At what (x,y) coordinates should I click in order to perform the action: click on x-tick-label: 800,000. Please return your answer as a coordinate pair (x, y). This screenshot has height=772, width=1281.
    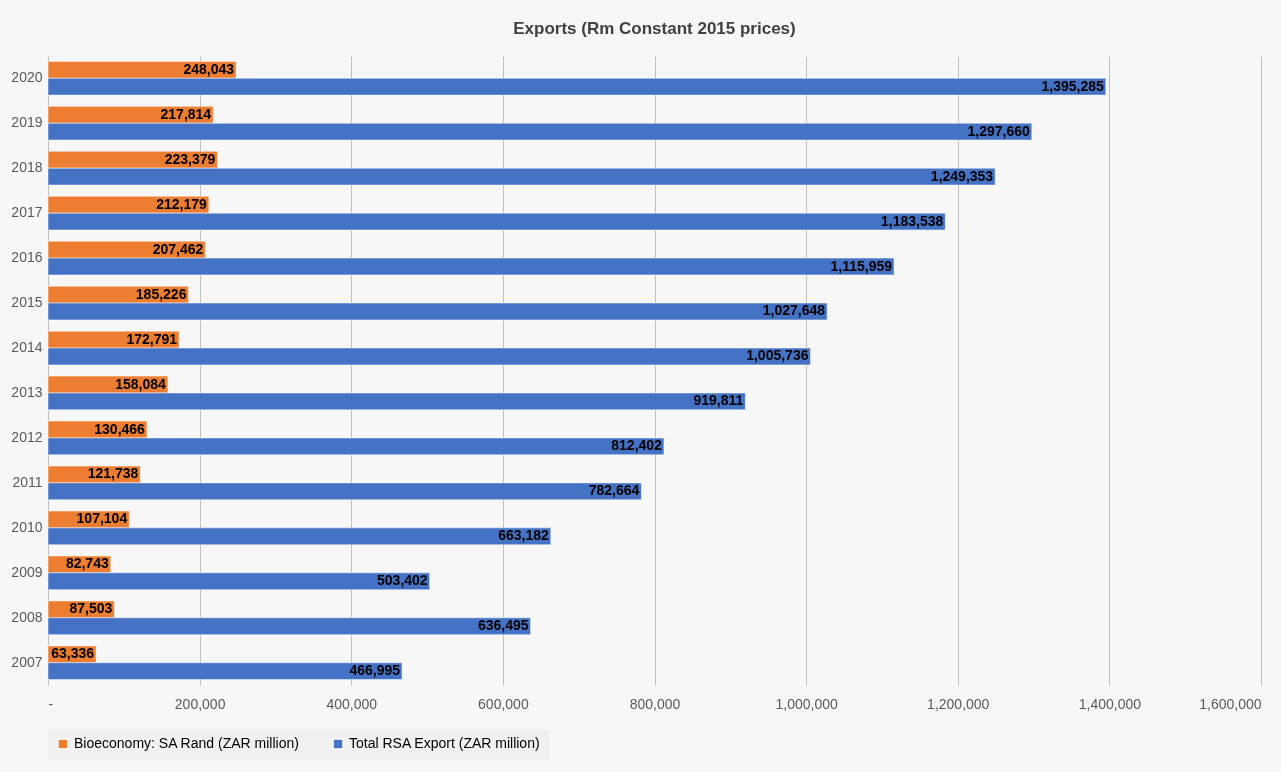
    Looking at the image, I should click on (655, 703).